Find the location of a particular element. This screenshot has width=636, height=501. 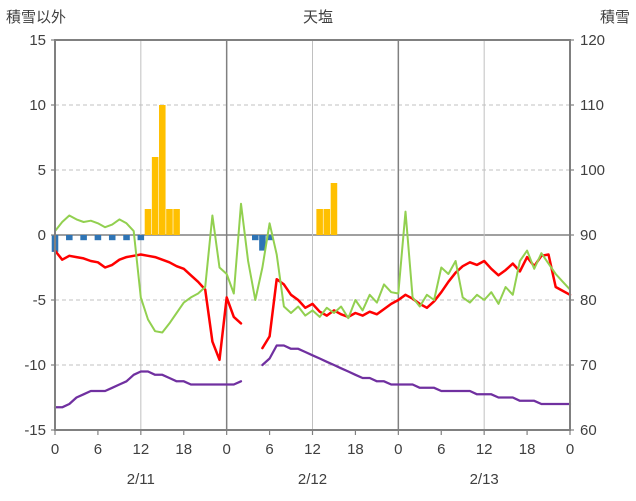

right-axis: 120 110 100 90 80 70 60 is located at coordinates (587, 235).